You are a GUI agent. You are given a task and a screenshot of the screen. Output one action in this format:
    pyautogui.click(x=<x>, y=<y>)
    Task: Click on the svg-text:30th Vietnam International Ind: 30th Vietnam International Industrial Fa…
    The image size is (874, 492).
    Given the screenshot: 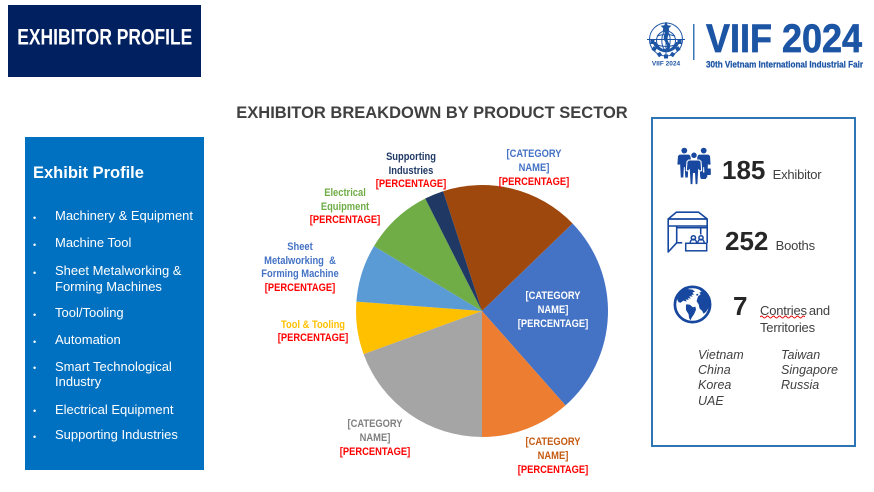 What is the action you would take?
    pyautogui.click(x=784, y=65)
    